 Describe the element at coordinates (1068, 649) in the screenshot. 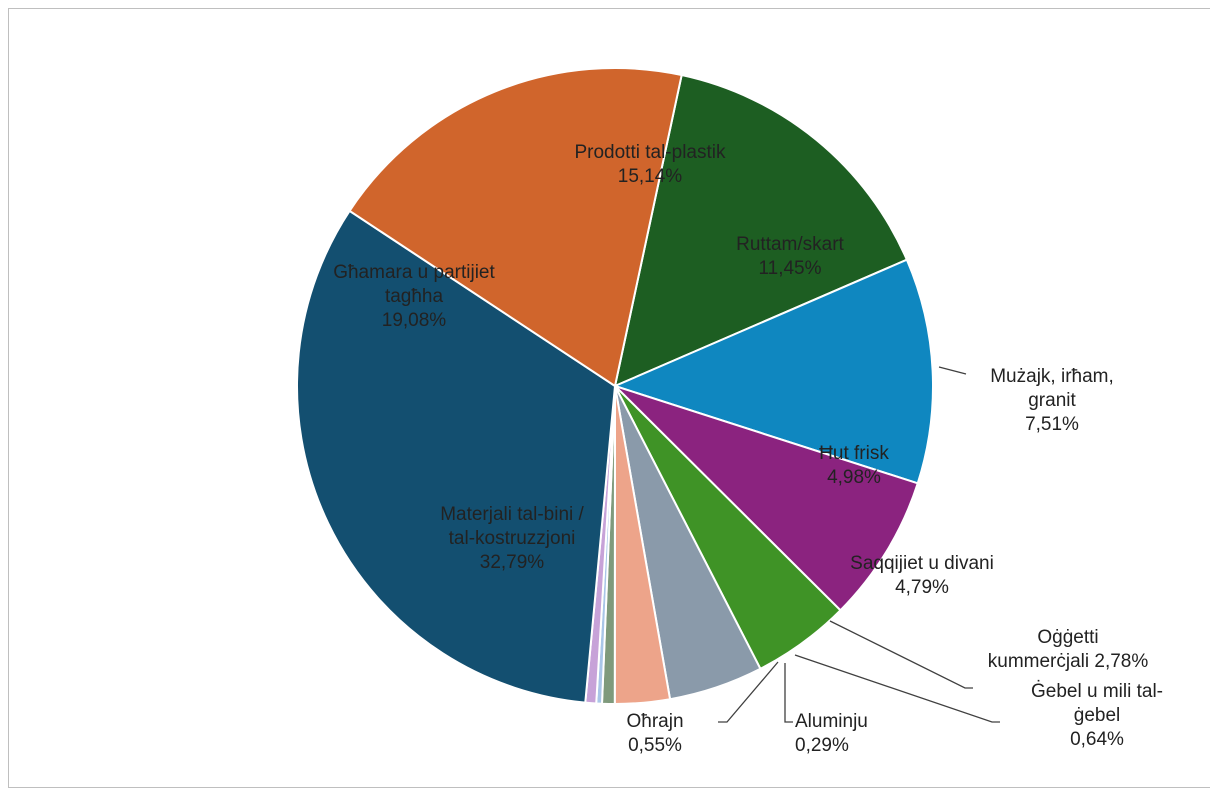

I see `slice-label: Oġġetti kummerċjali 2,78%` at that location.